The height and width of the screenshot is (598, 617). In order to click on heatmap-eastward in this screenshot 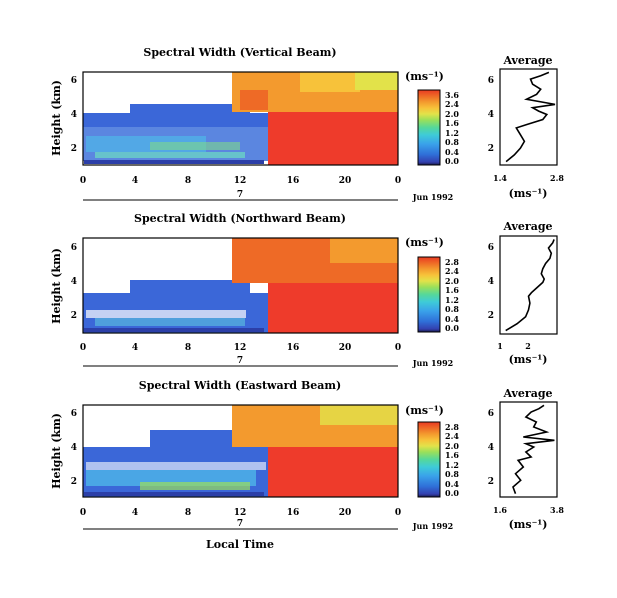, I will do `click(240, 451)`.